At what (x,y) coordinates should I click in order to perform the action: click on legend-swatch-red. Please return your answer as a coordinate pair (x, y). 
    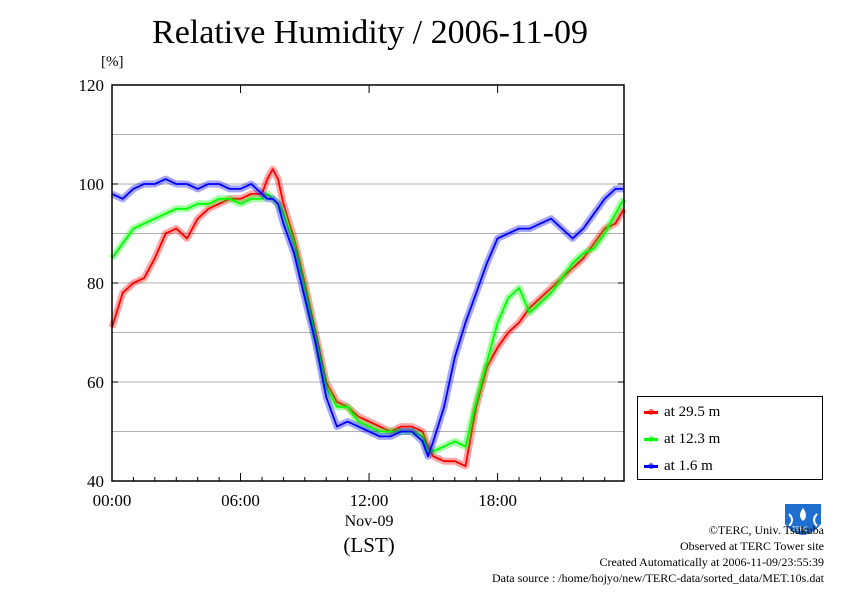
    Looking at the image, I should click on (651, 411).